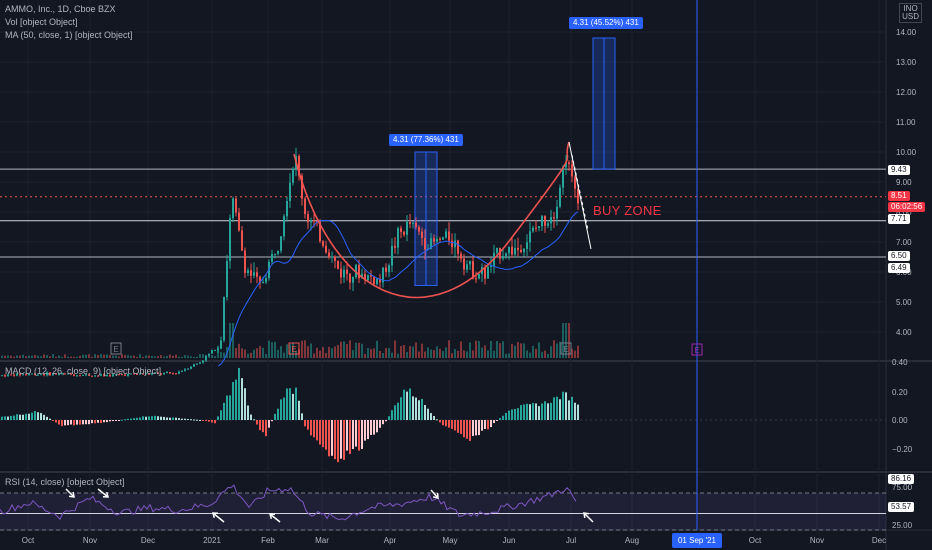 This screenshot has width=932, height=550. I want to click on currency-badge: INO USD, so click(910, 13).